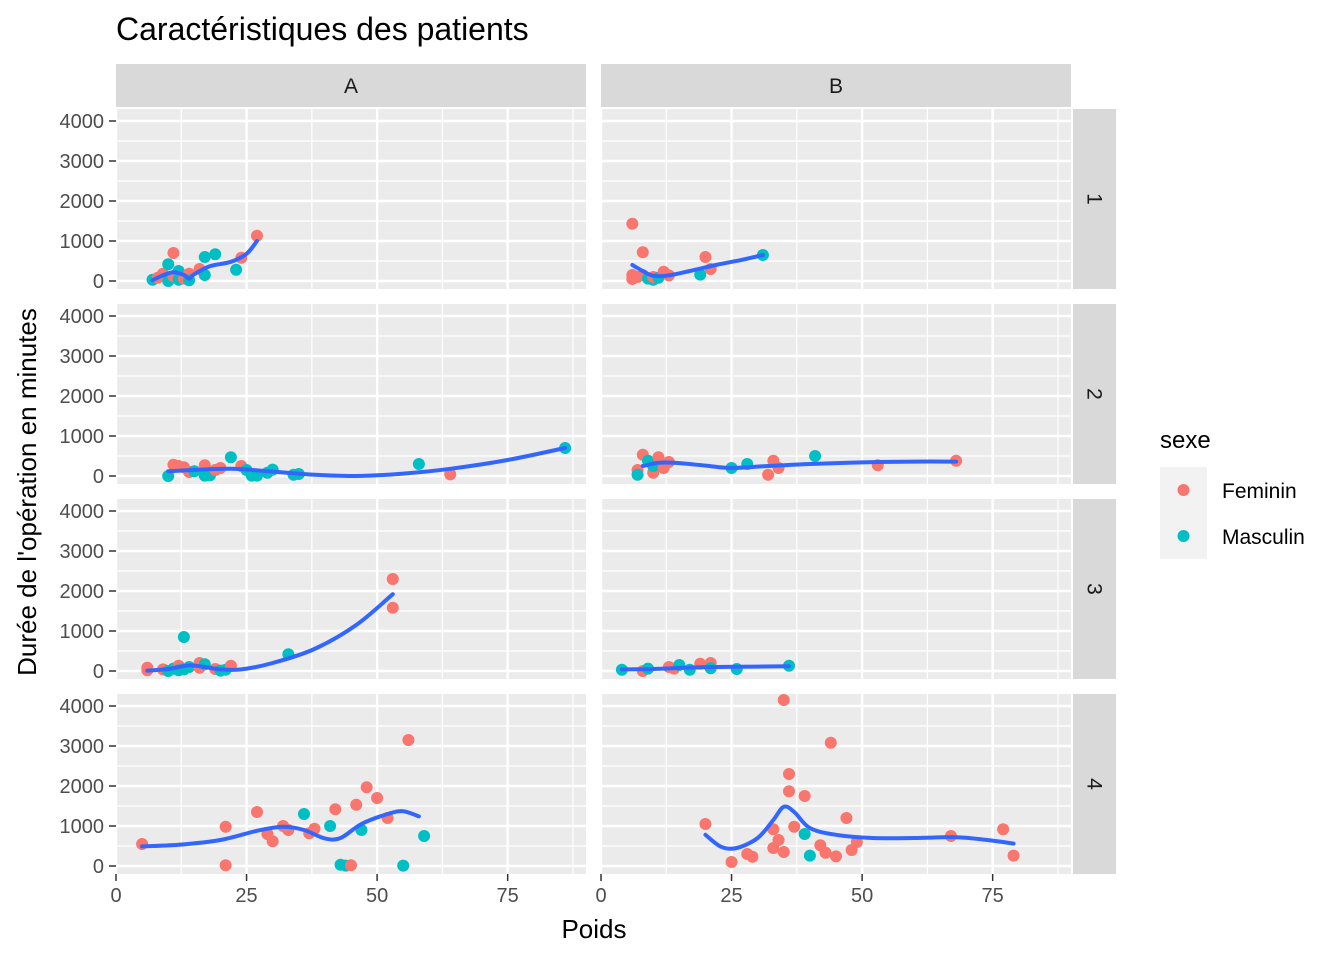 This screenshot has width=1344, height=960. I want to click on panel-b4, so click(835, 784).